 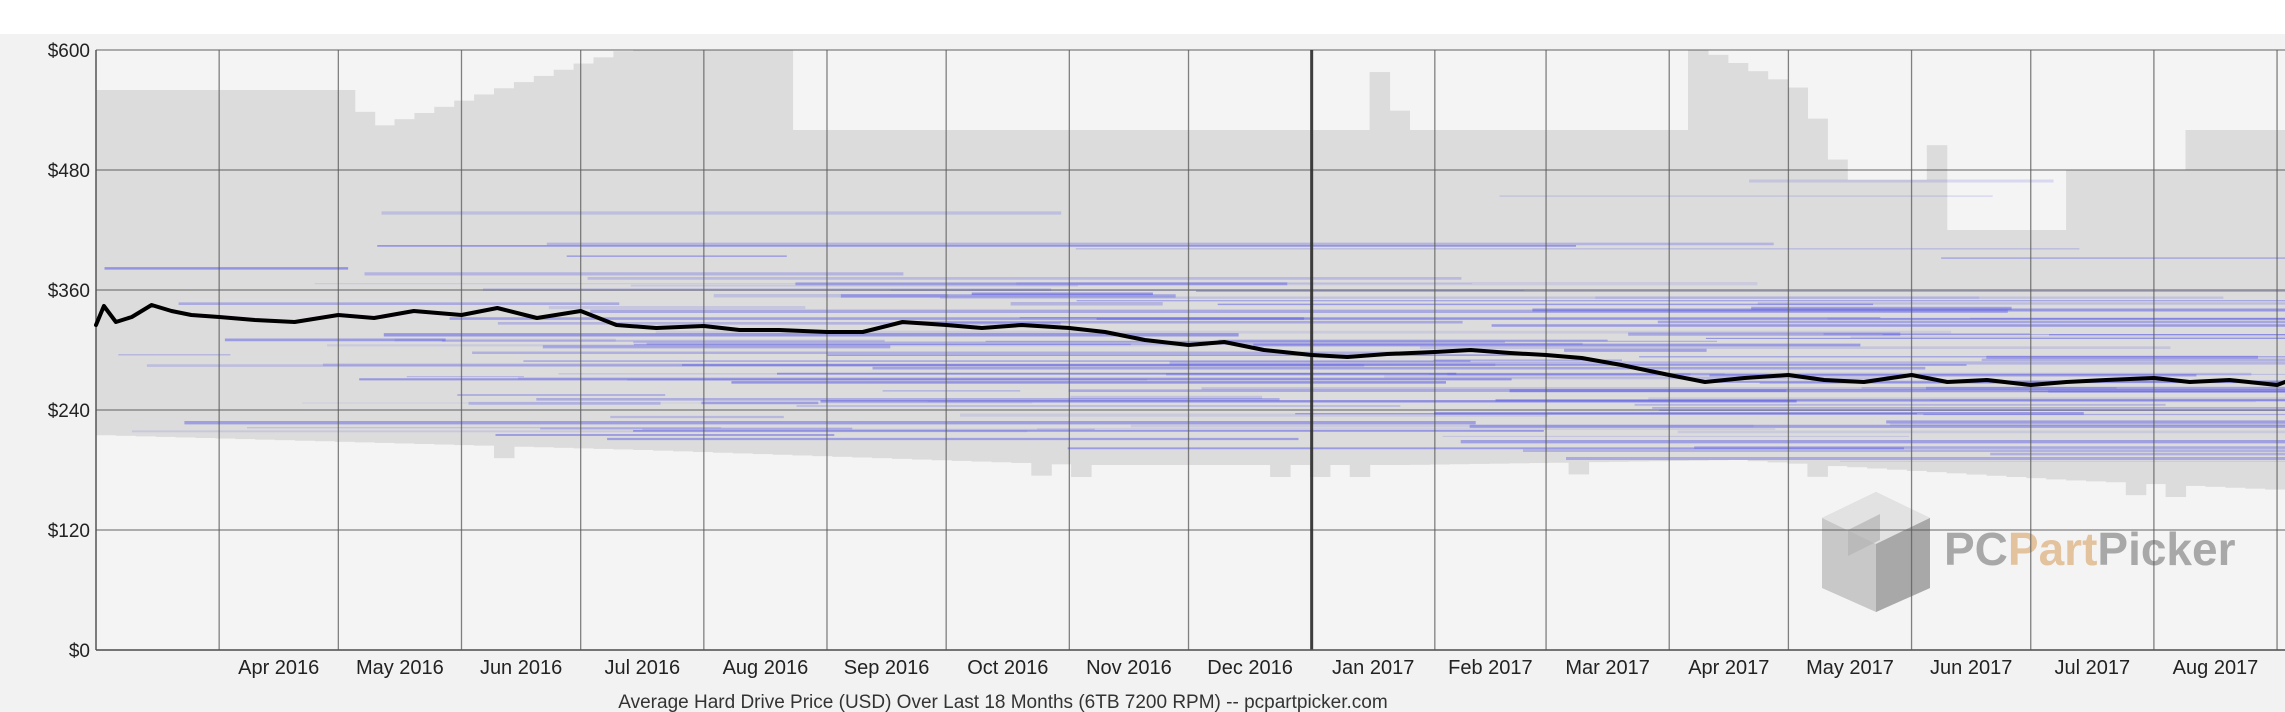 I want to click on x-tick-label: Dec 2016, so click(x=1250, y=668).